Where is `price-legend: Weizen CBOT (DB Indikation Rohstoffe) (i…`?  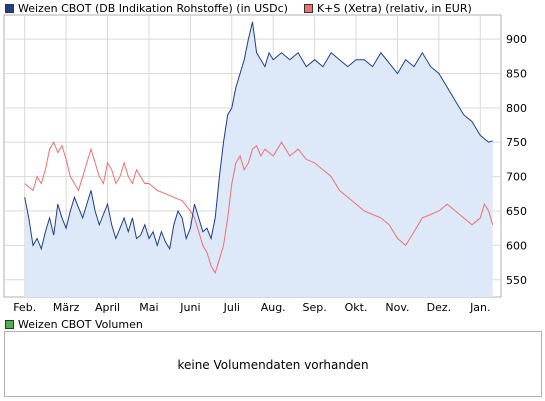
price-legend: Weizen CBOT (DB Indikation Rohstoffe) (i… is located at coordinates (246, 8).